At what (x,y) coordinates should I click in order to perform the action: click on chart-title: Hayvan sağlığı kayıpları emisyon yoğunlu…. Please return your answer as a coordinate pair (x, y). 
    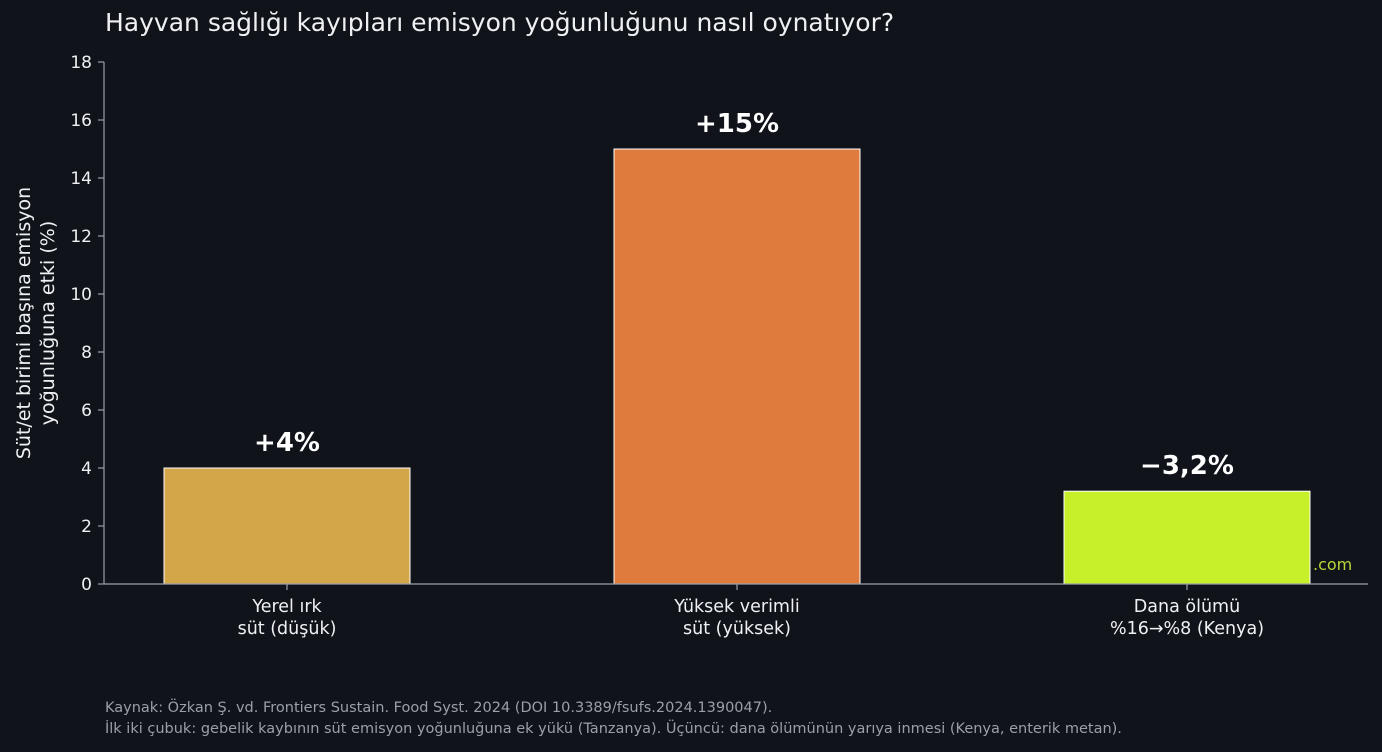
    Looking at the image, I should click on (500, 22).